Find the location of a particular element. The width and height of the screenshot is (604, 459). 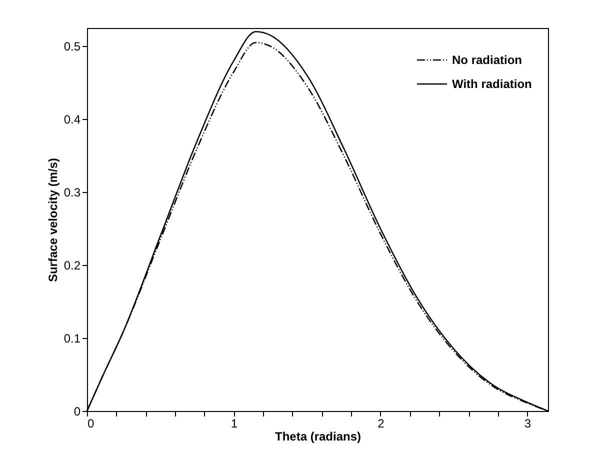

y-tick-label: 0 is located at coordinates (77, 411).